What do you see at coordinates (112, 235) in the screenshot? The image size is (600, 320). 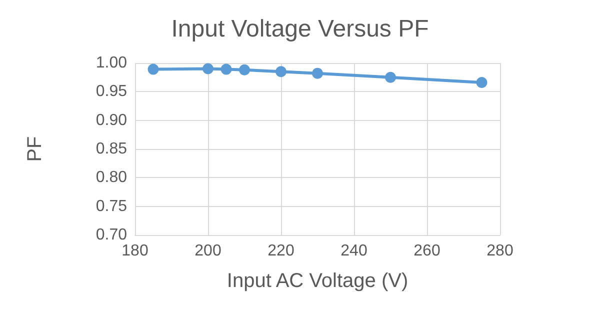 I see `y-tick-label: 0.70` at bounding box center [112, 235].